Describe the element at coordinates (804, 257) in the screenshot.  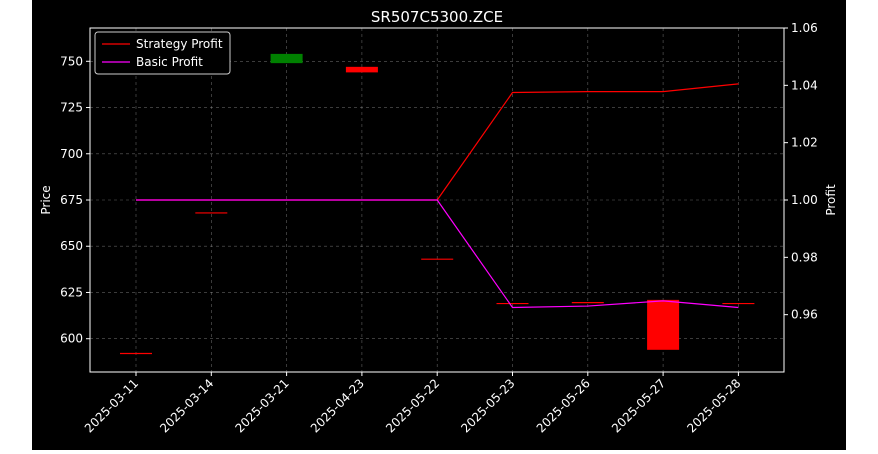
I see `right-tick-label: 0.98` at that location.